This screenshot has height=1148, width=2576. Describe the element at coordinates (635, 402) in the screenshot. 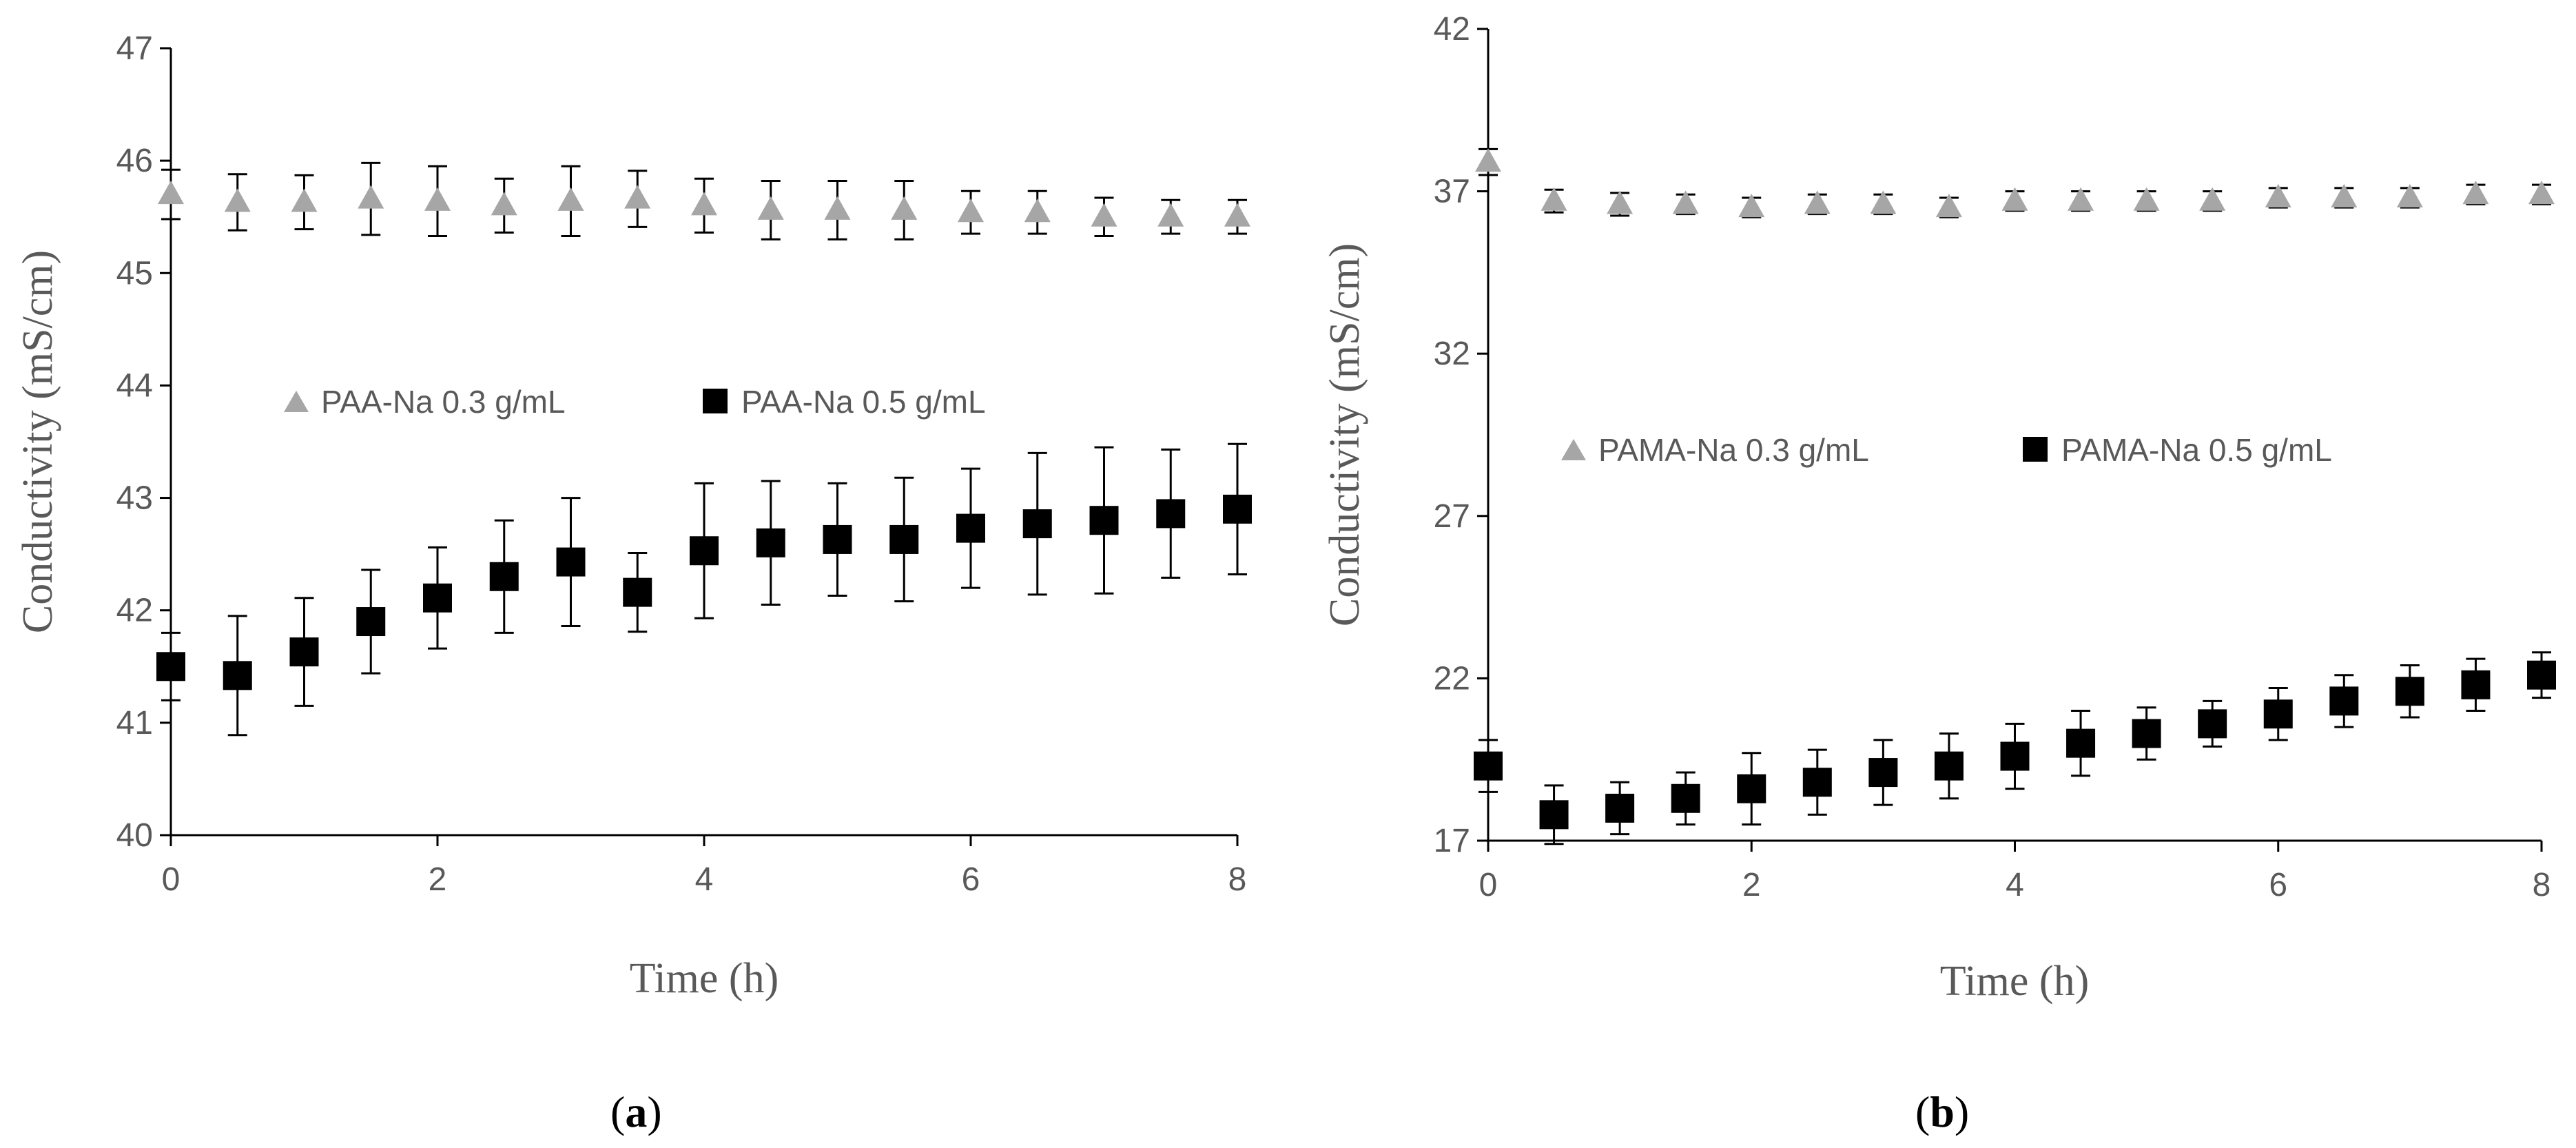

I see `legend: PAA-Na 0.3 g/mL PAA-Na 0.5 g/mL` at that location.